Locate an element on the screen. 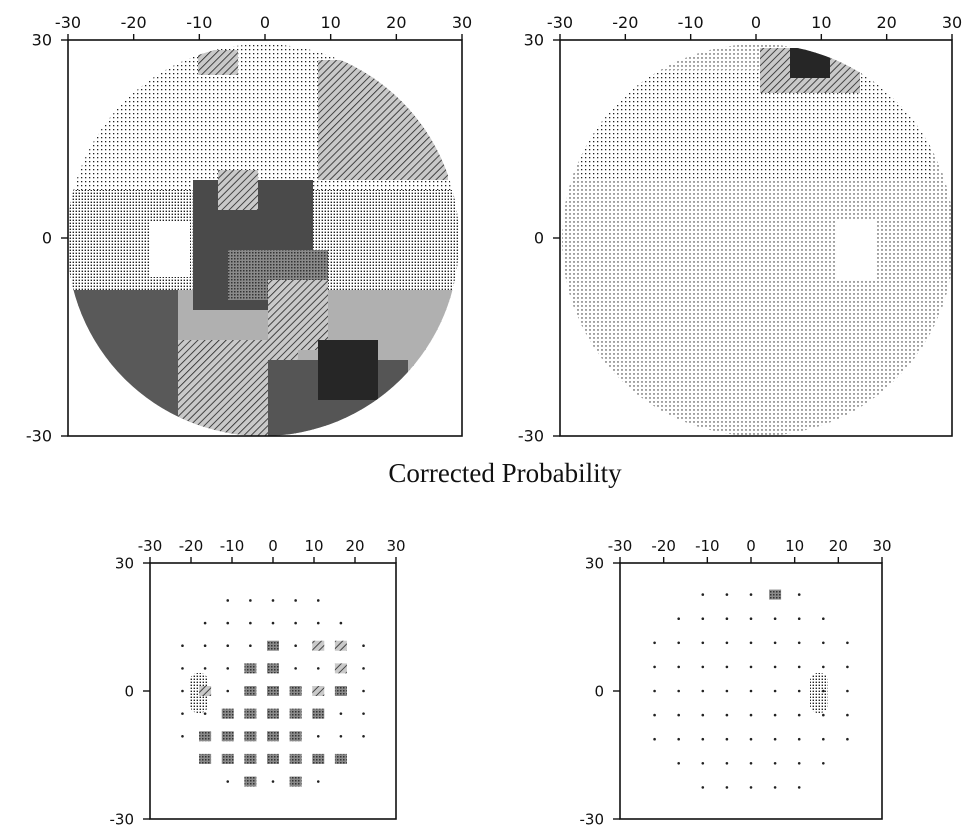 The height and width of the screenshot is (836, 972). tr-region-light-upper is located at coordinates (755, 125).